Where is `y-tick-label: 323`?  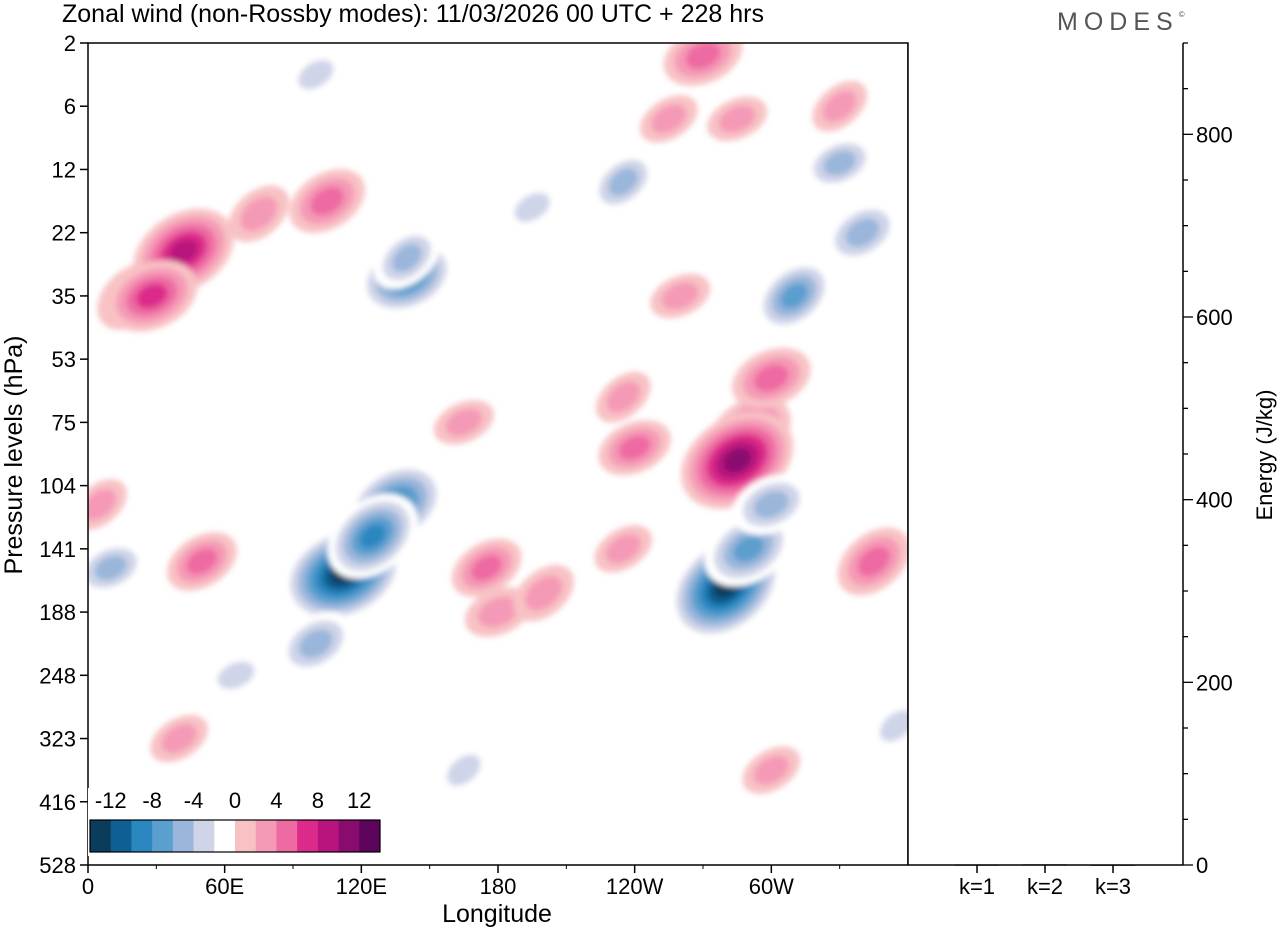 y-tick-label: 323 is located at coordinates (57, 739).